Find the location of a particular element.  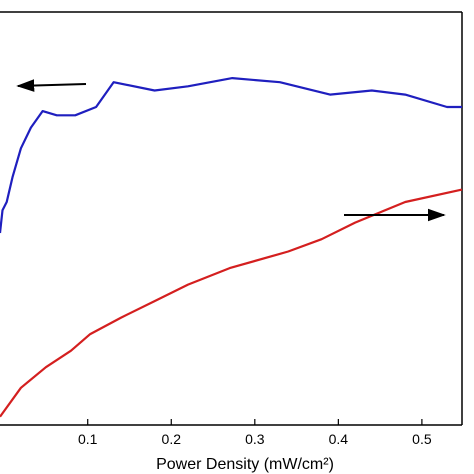

x-tick-label: 0.5 is located at coordinates (422, 439).